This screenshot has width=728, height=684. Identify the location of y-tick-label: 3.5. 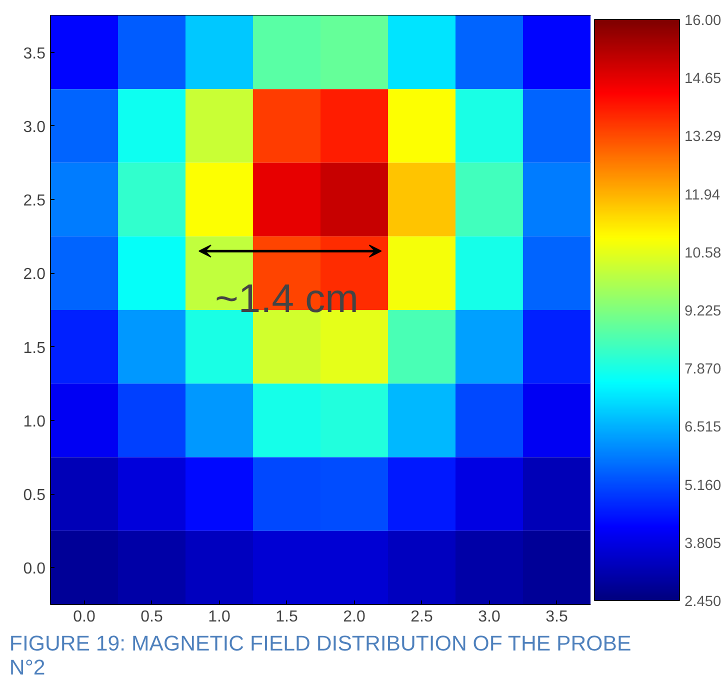
(34, 53).